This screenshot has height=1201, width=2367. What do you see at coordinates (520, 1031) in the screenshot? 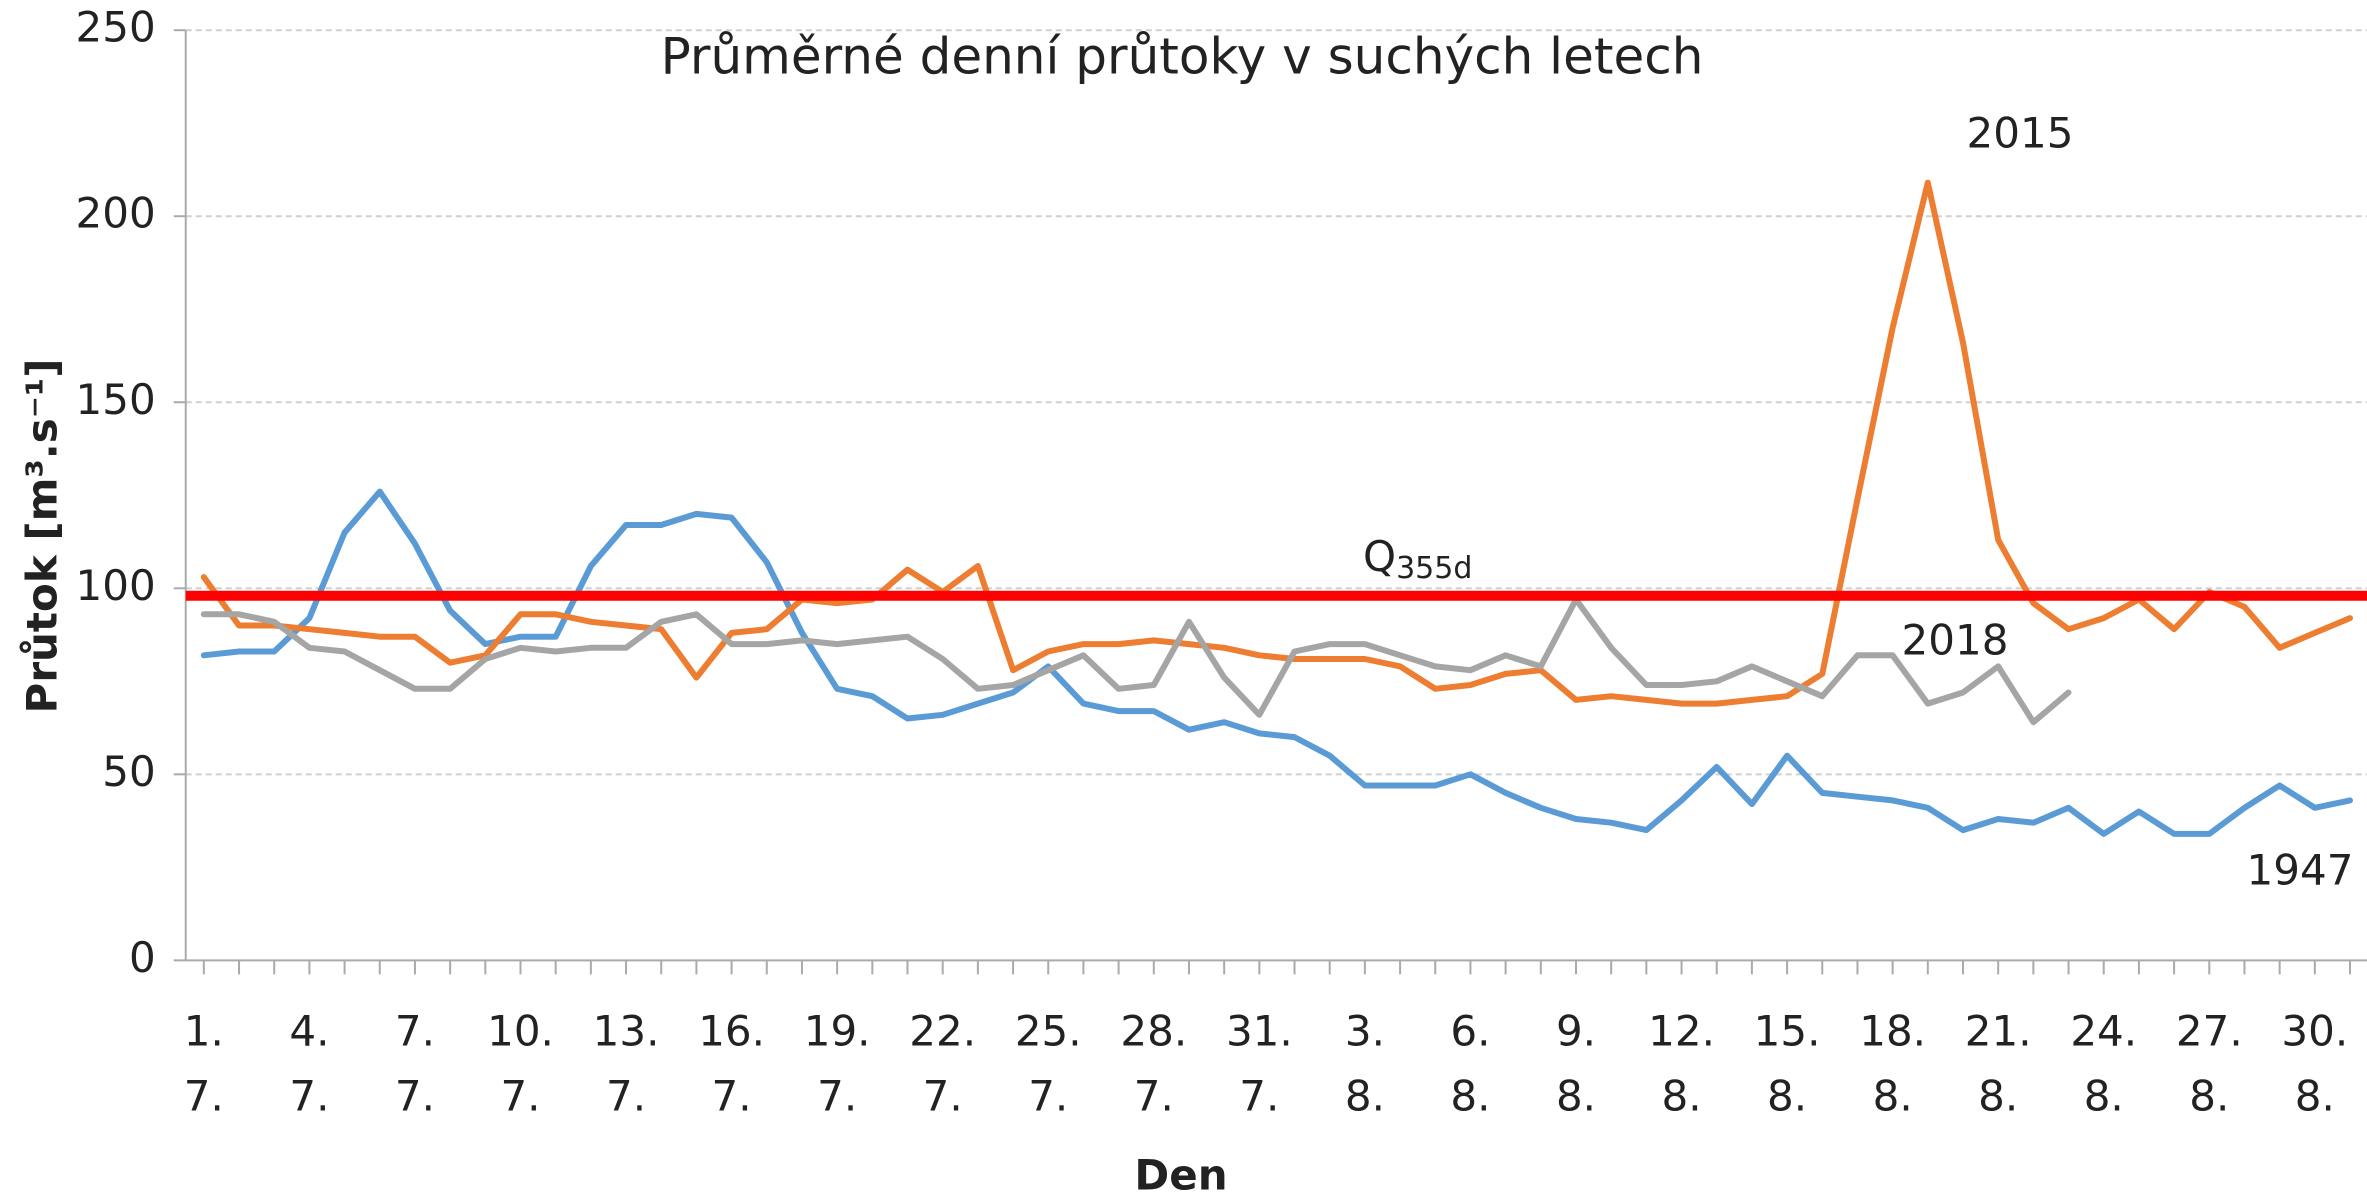
I see `x-tick-label: 10.` at bounding box center [520, 1031].